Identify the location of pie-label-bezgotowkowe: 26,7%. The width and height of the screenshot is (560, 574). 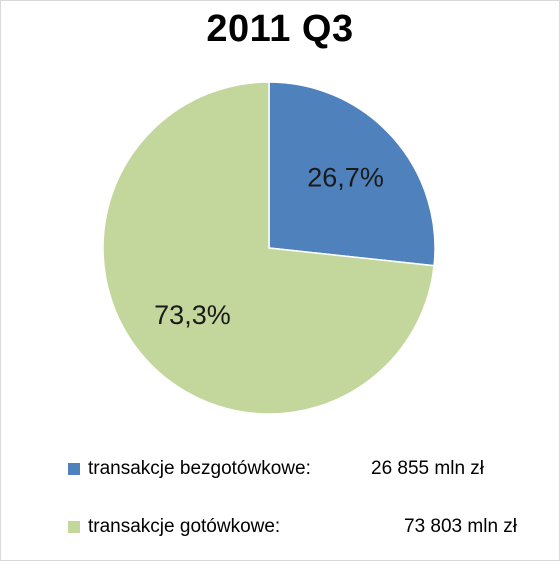
(345, 177).